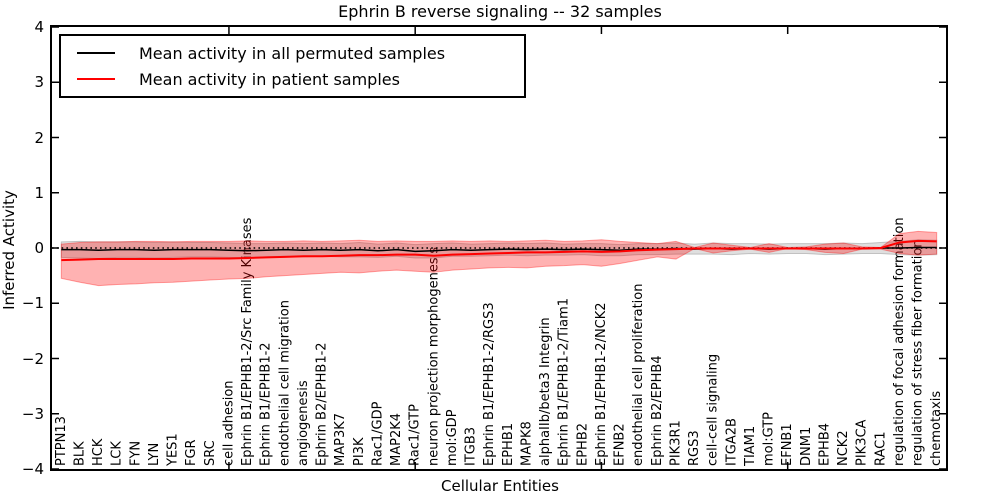 The width and height of the screenshot is (1000, 500). Describe the element at coordinates (564, 382) in the screenshot. I see `x-tick-label: Ephrin B1/EPHB1-2/Tiam1` at that location.